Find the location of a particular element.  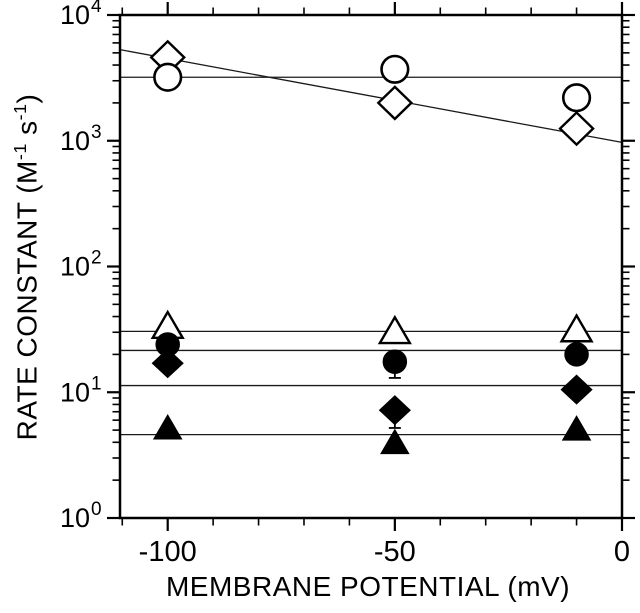

y-tick-label: 10⁰ is located at coordinates (81, 516).